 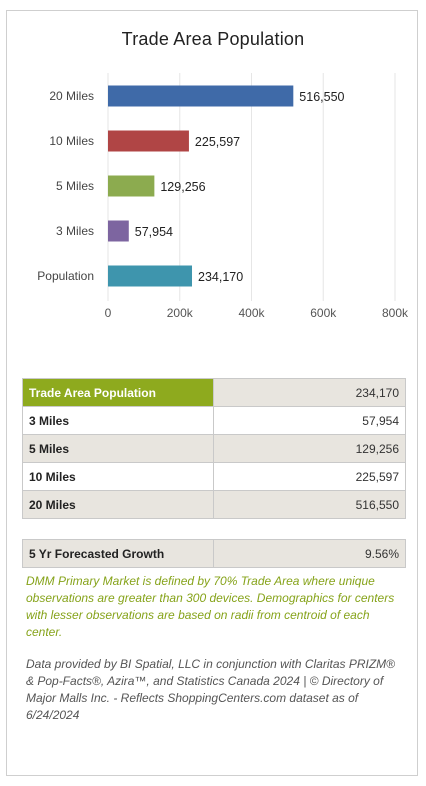 What do you see at coordinates (220, 277) in the screenshot?
I see `data-label: 234,170` at bounding box center [220, 277].